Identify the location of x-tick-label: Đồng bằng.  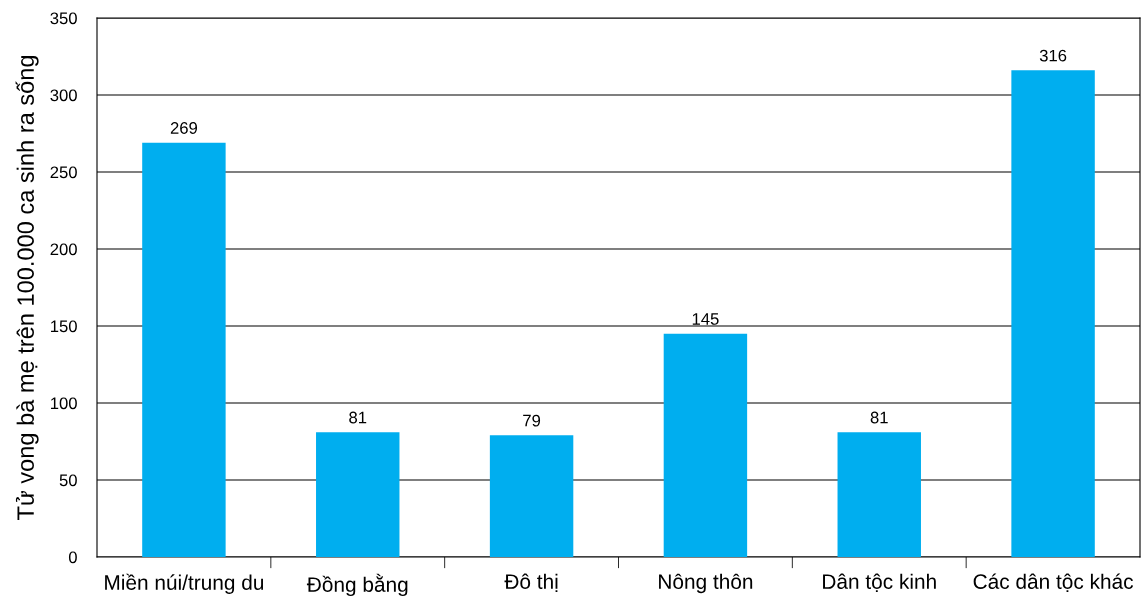
(357, 585).